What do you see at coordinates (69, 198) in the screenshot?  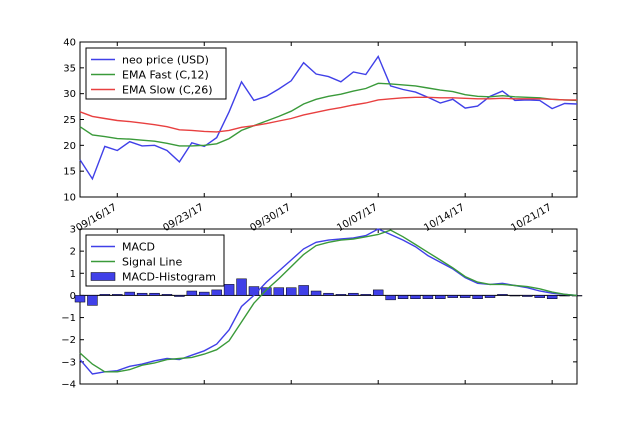 I see `y-tick-label: 10` at bounding box center [69, 198].